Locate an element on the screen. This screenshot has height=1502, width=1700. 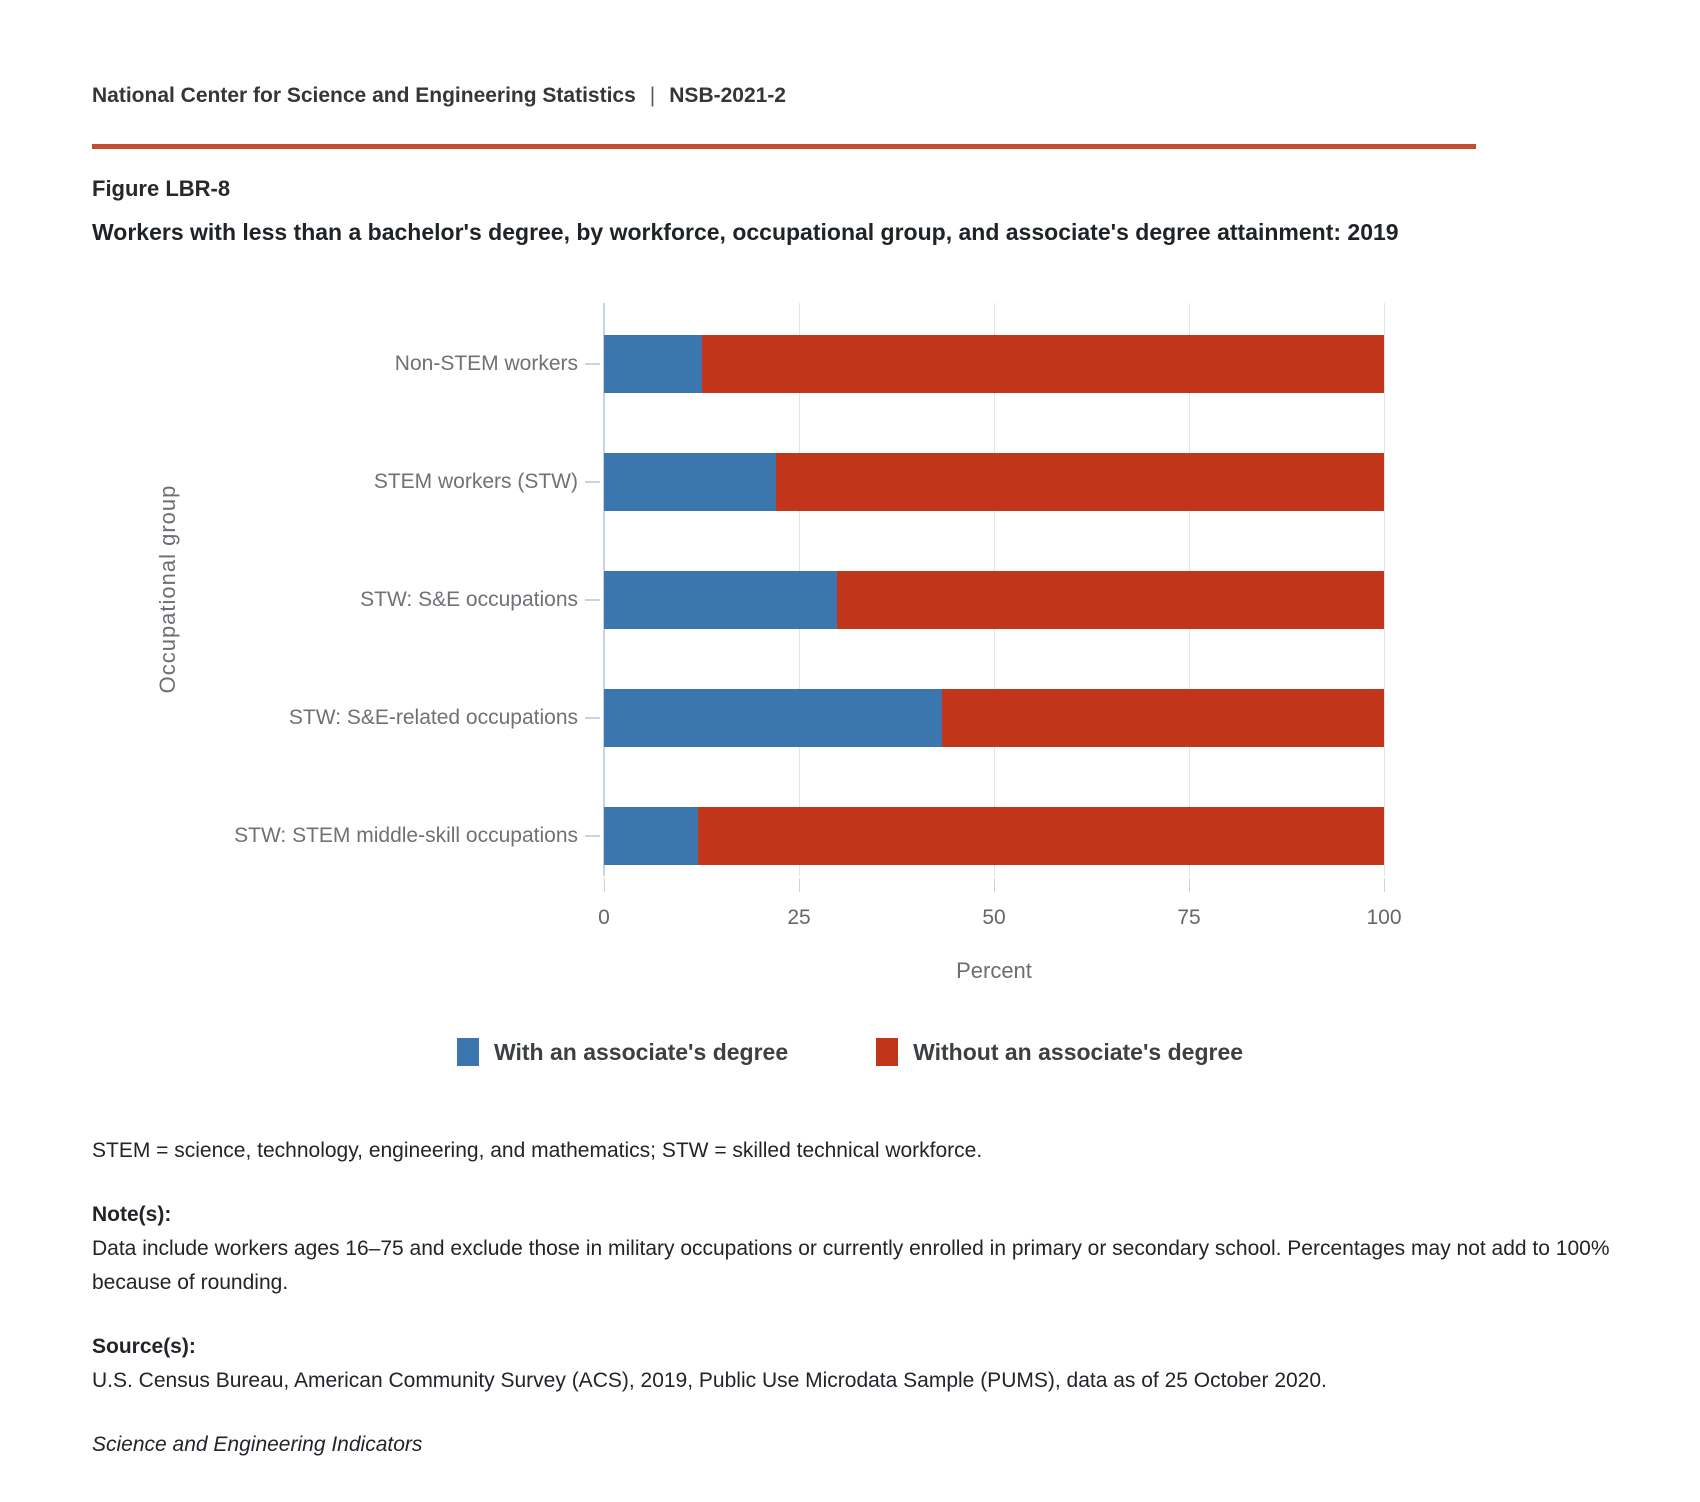
category-label-text: STW: S&E occupations is located at coordinates (469, 599).